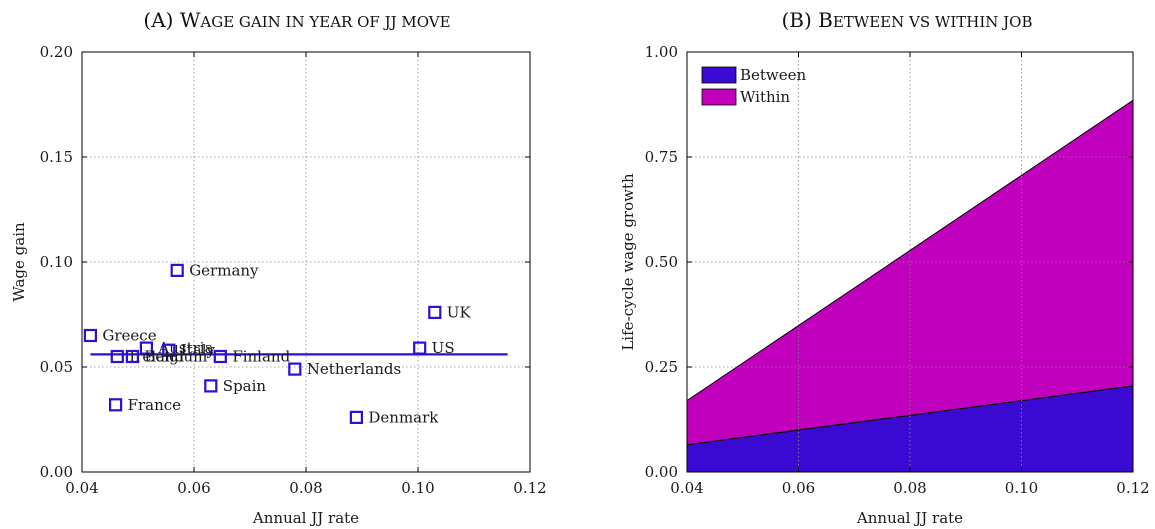  What do you see at coordinates (686, 488) in the screenshot?
I see `panel-b-x-tick-label: 0.04` at bounding box center [686, 488].